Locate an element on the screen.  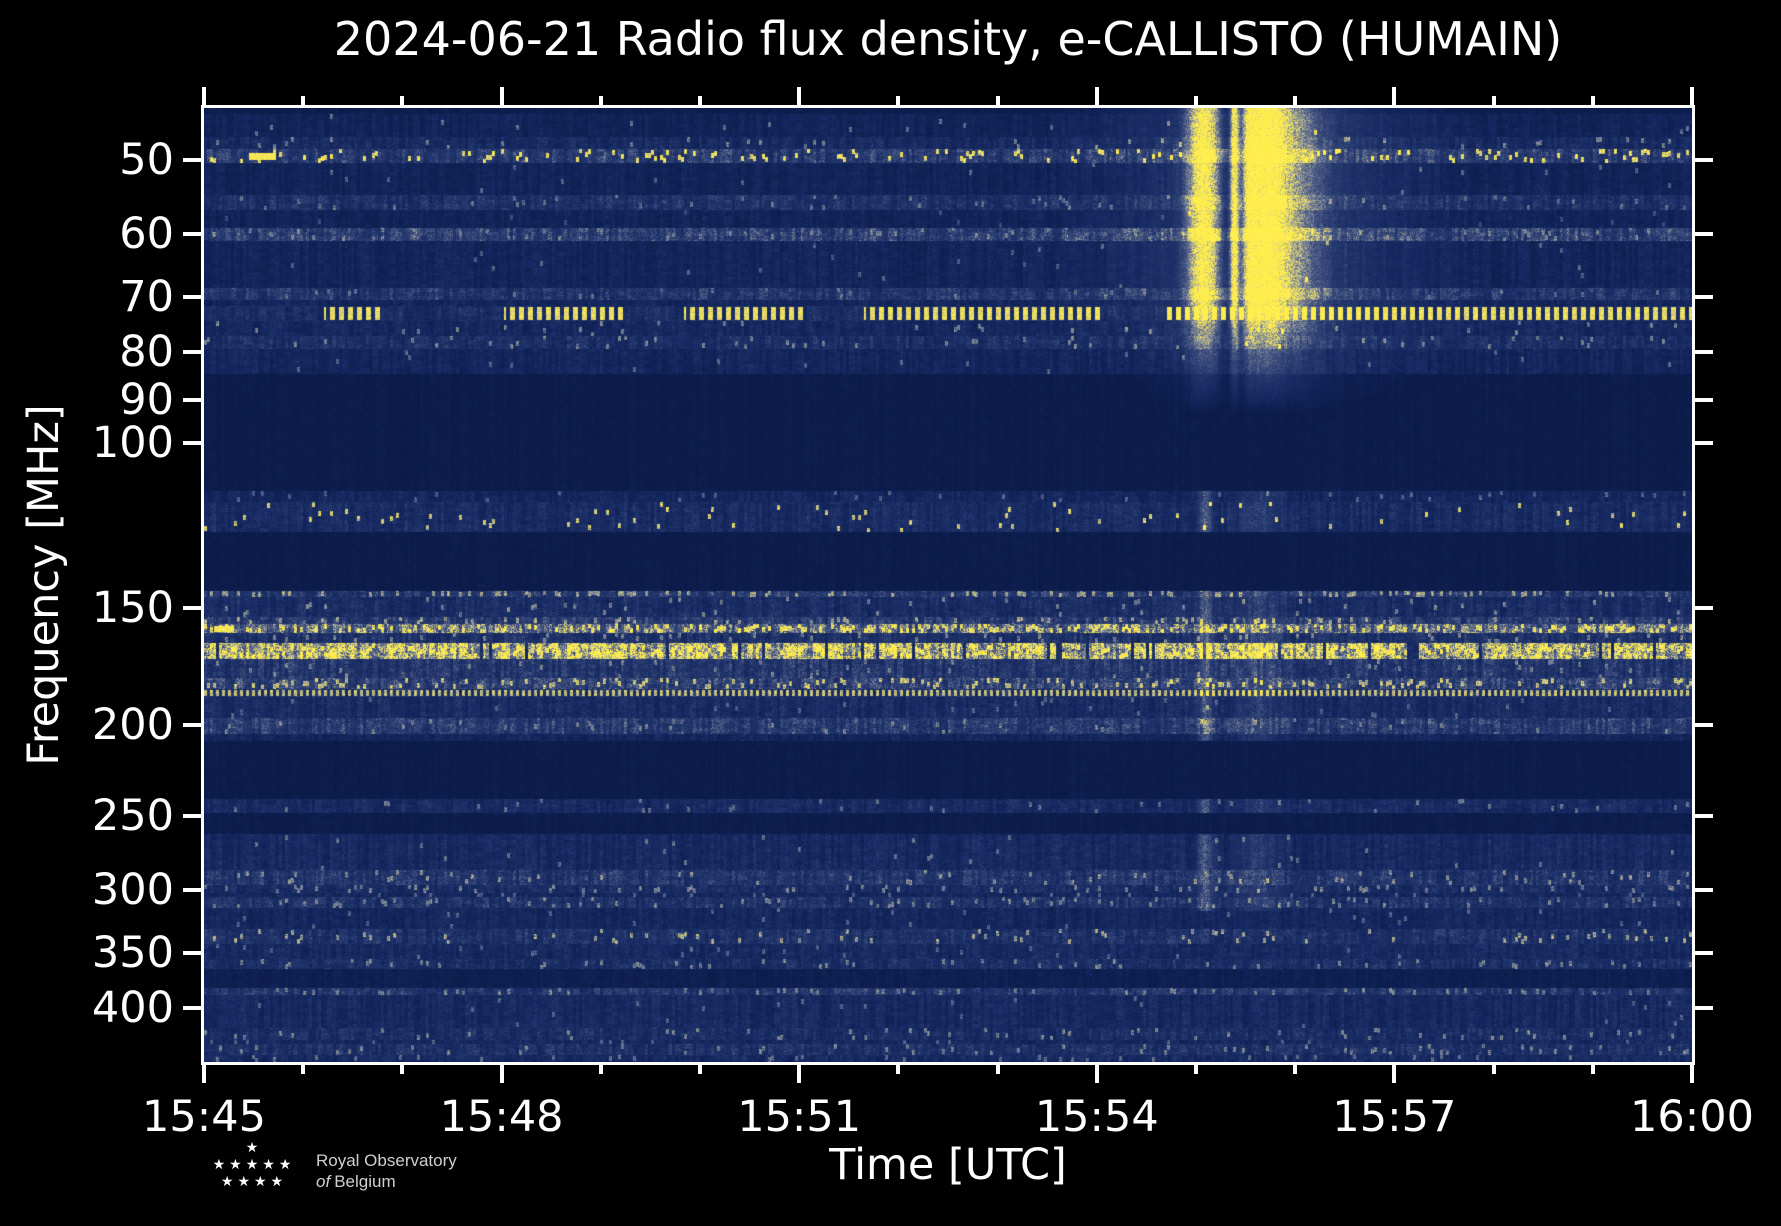
rob-logo-text: Royal Observatory of Belgium is located at coordinates (386, 1171).